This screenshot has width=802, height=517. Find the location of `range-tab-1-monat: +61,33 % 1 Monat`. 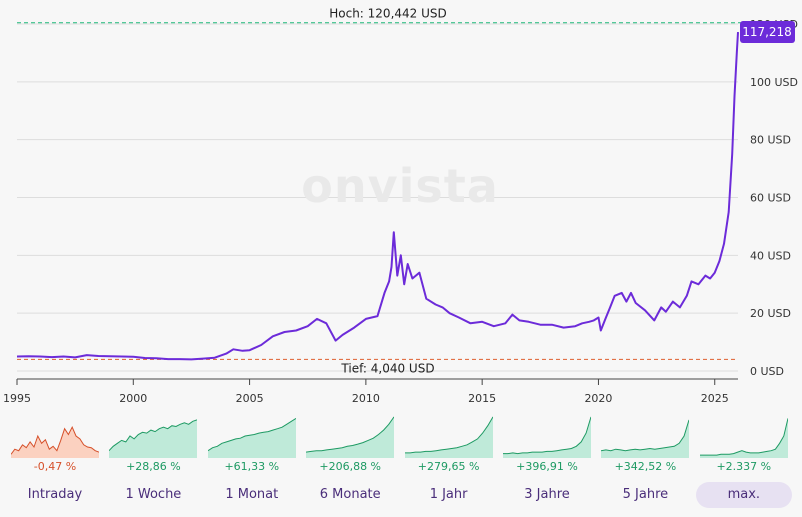

range-tab-1-monat: +61,33 % 1 Monat is located at coordinates (252, 460).